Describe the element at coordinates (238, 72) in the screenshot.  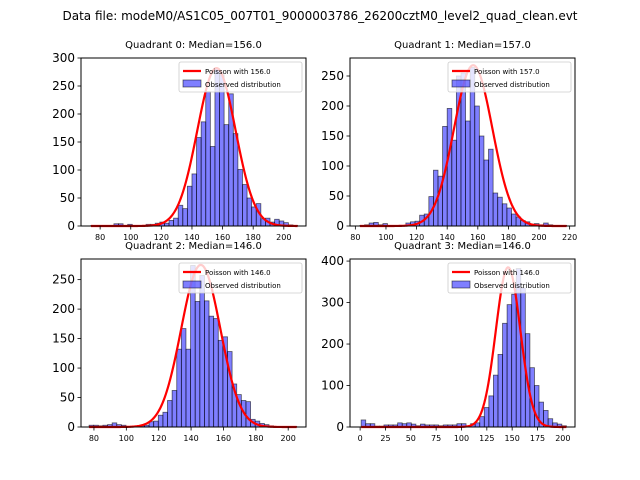
I see `legend-label-poisson: Poisson with 156.0` at that location.